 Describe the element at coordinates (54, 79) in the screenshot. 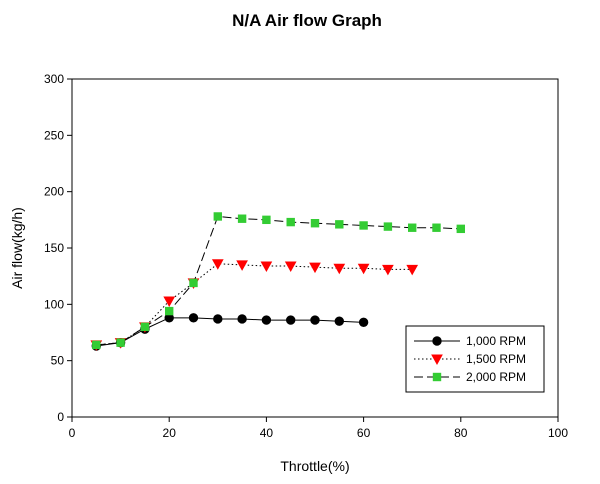

I see `y-tick-label: 300` at that location.